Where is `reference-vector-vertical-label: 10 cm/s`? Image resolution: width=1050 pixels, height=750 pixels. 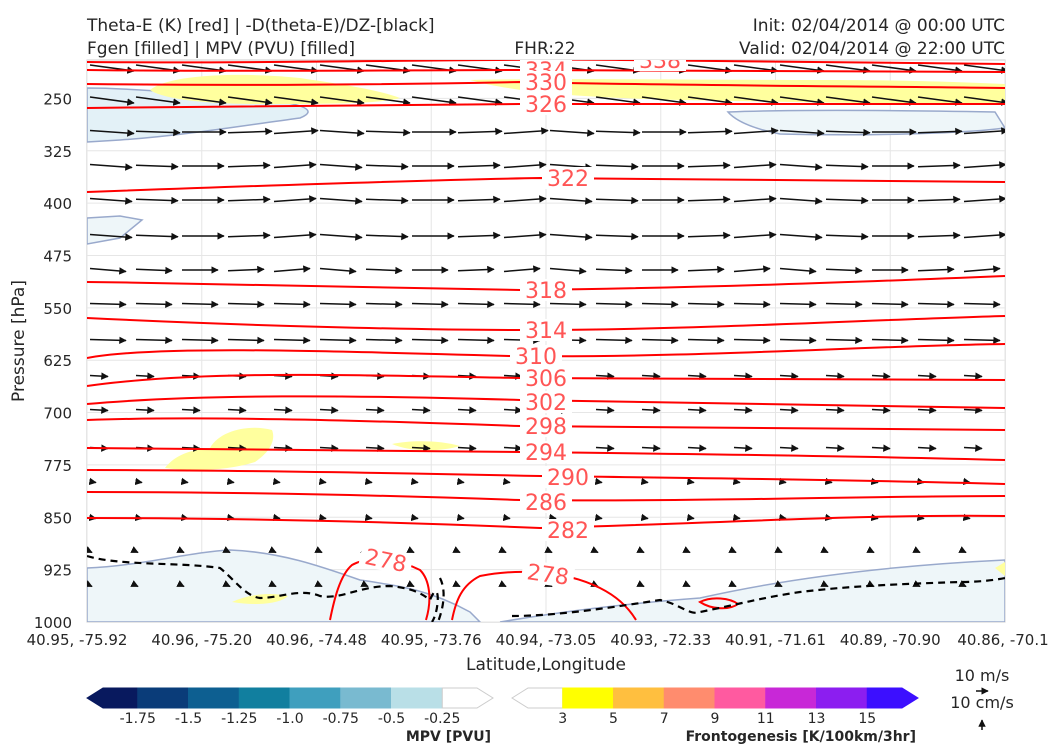 reference-vector-vertical-label: 10 cm/s is located at coordinates (982, 702).